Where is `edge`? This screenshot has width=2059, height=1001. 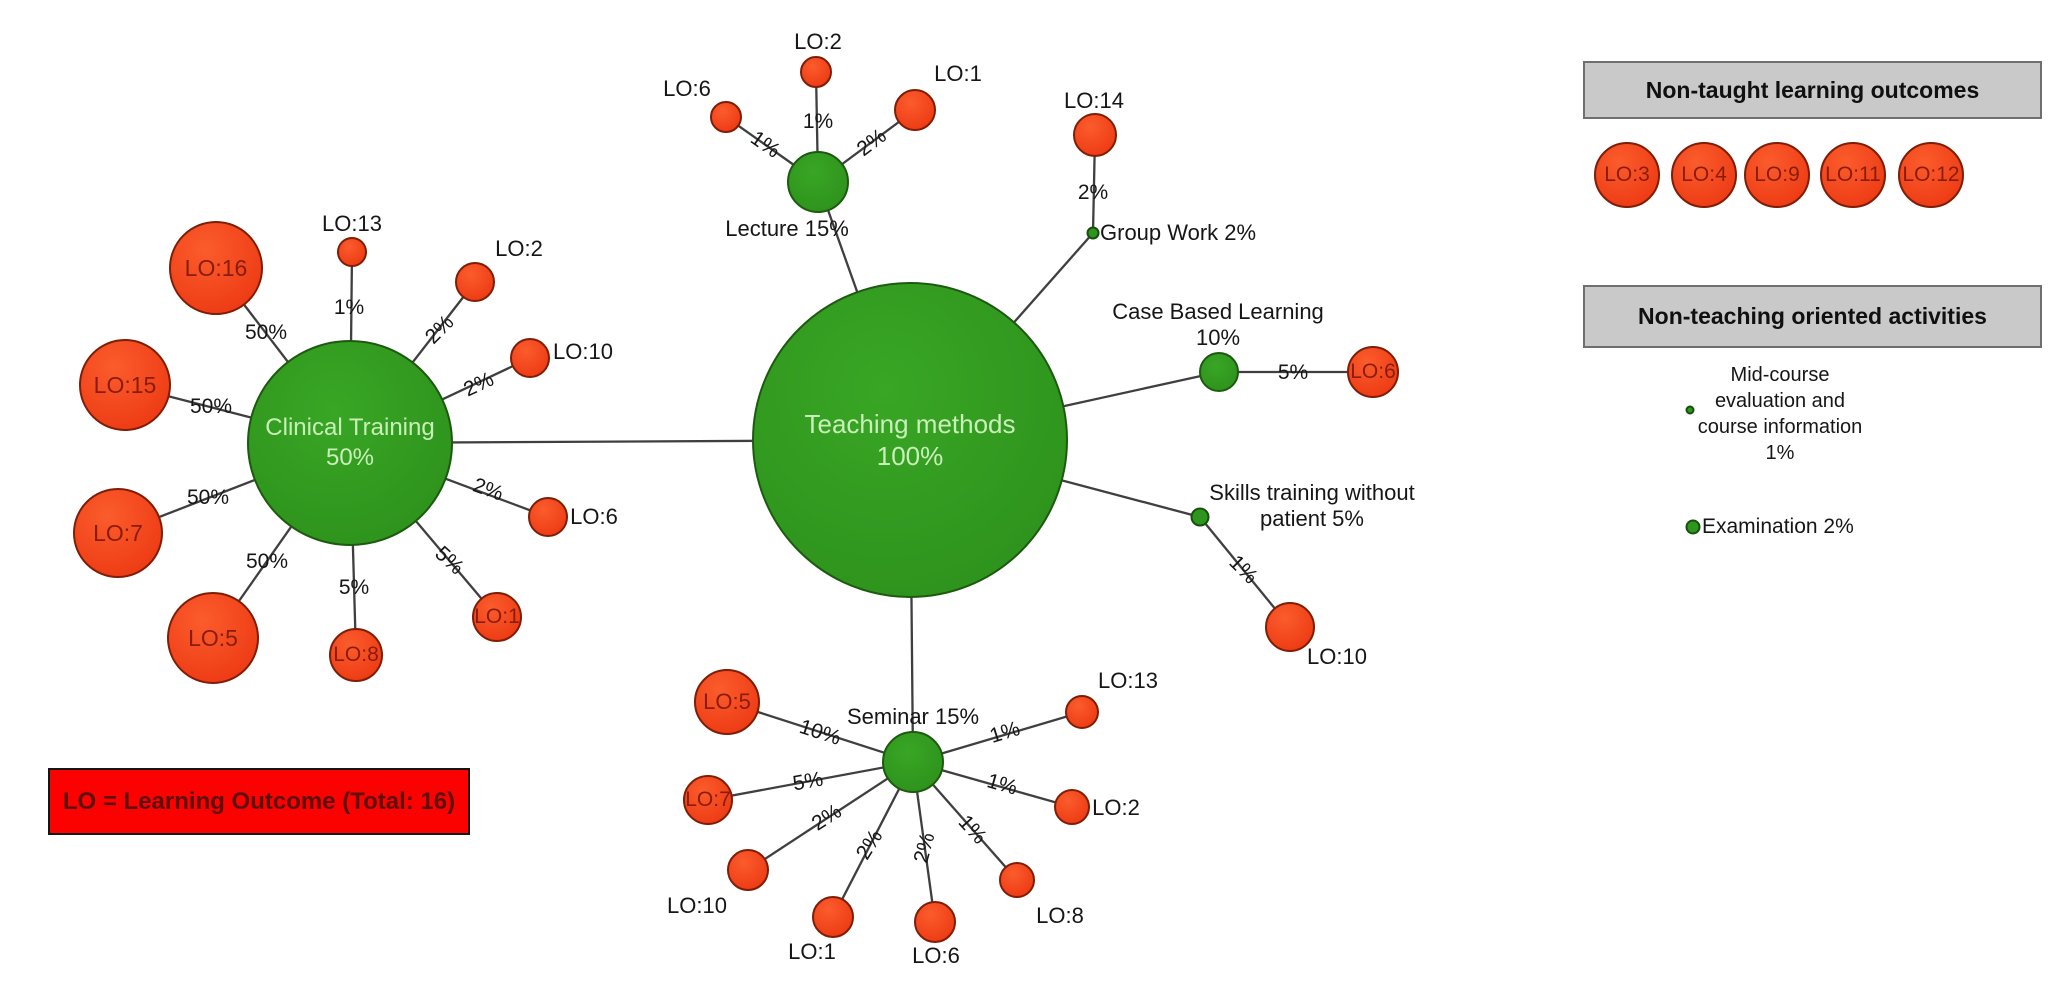 edge is located at coordinates (810, 781).